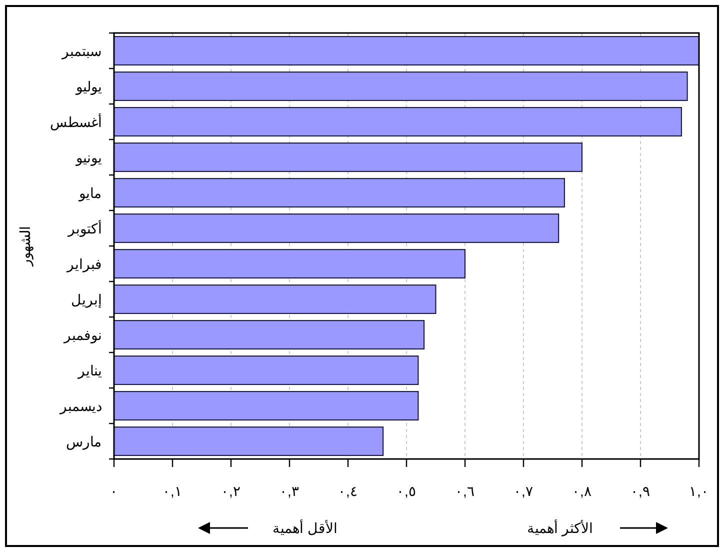 The height and width of the screenshot is (551, 724). What do you see at coordinates (348, 491) in the screenshot?
I see `x-tick-label: ٠,٤` at bounding box center [348, 491].